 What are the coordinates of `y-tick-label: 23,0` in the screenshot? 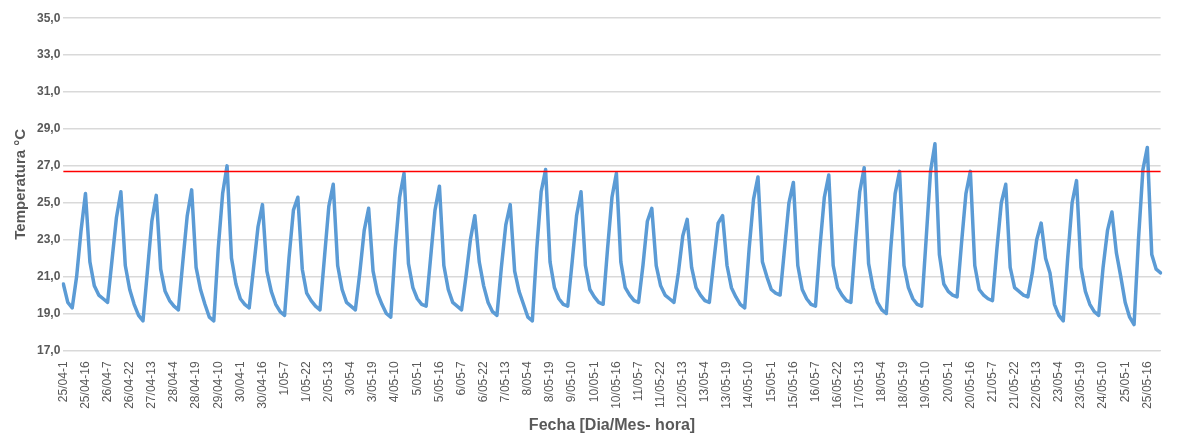 It's located at (49, 239).